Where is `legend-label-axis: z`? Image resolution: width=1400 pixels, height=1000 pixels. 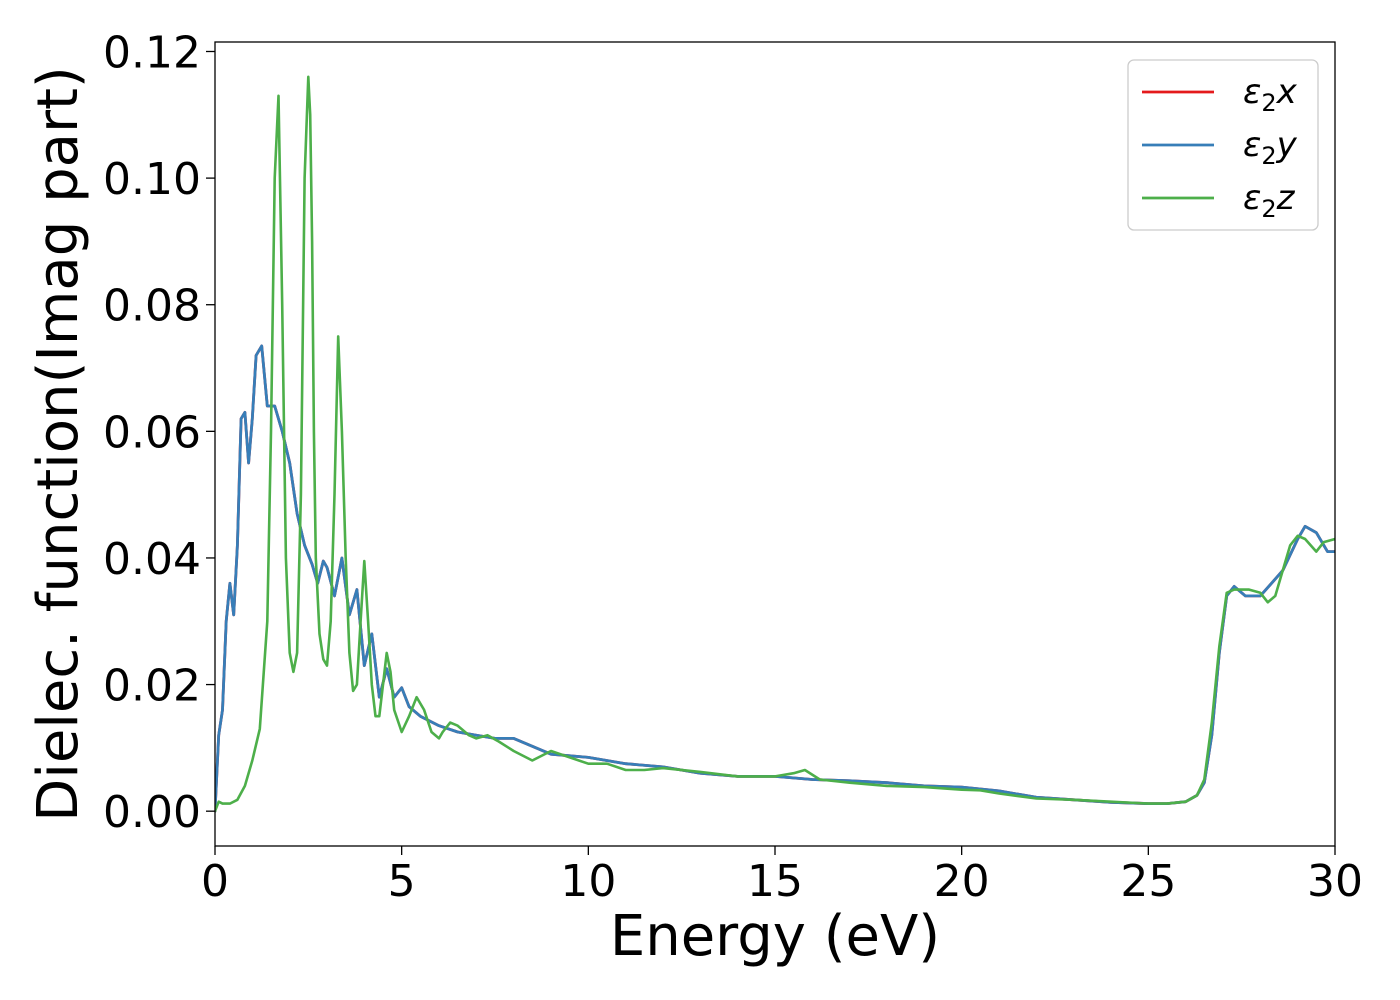
legend-label-axis: z is located at coordinates (1286, 198).